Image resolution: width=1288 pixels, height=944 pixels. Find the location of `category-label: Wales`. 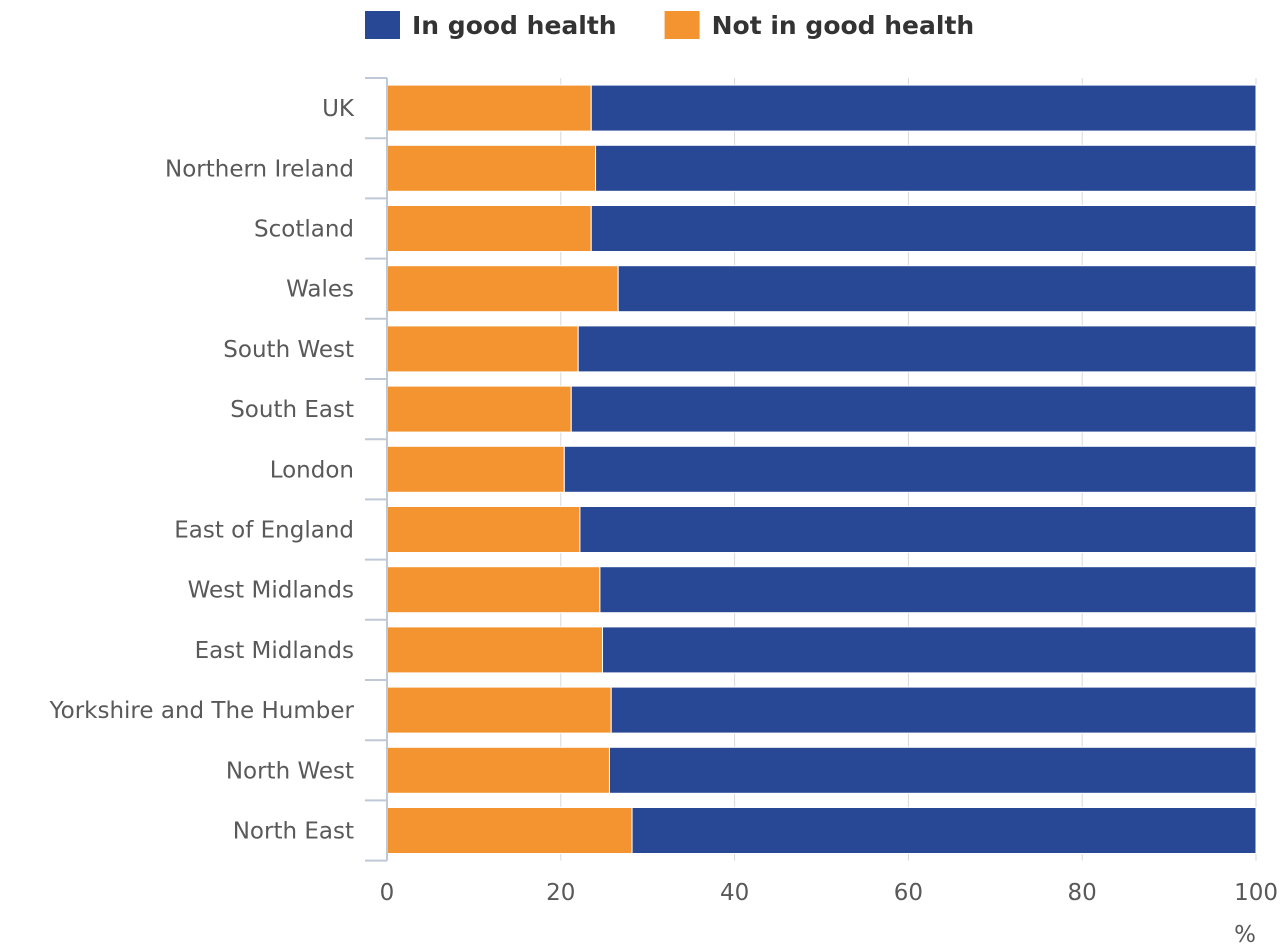

category-label: Wales is located at coordinates (320, 290).